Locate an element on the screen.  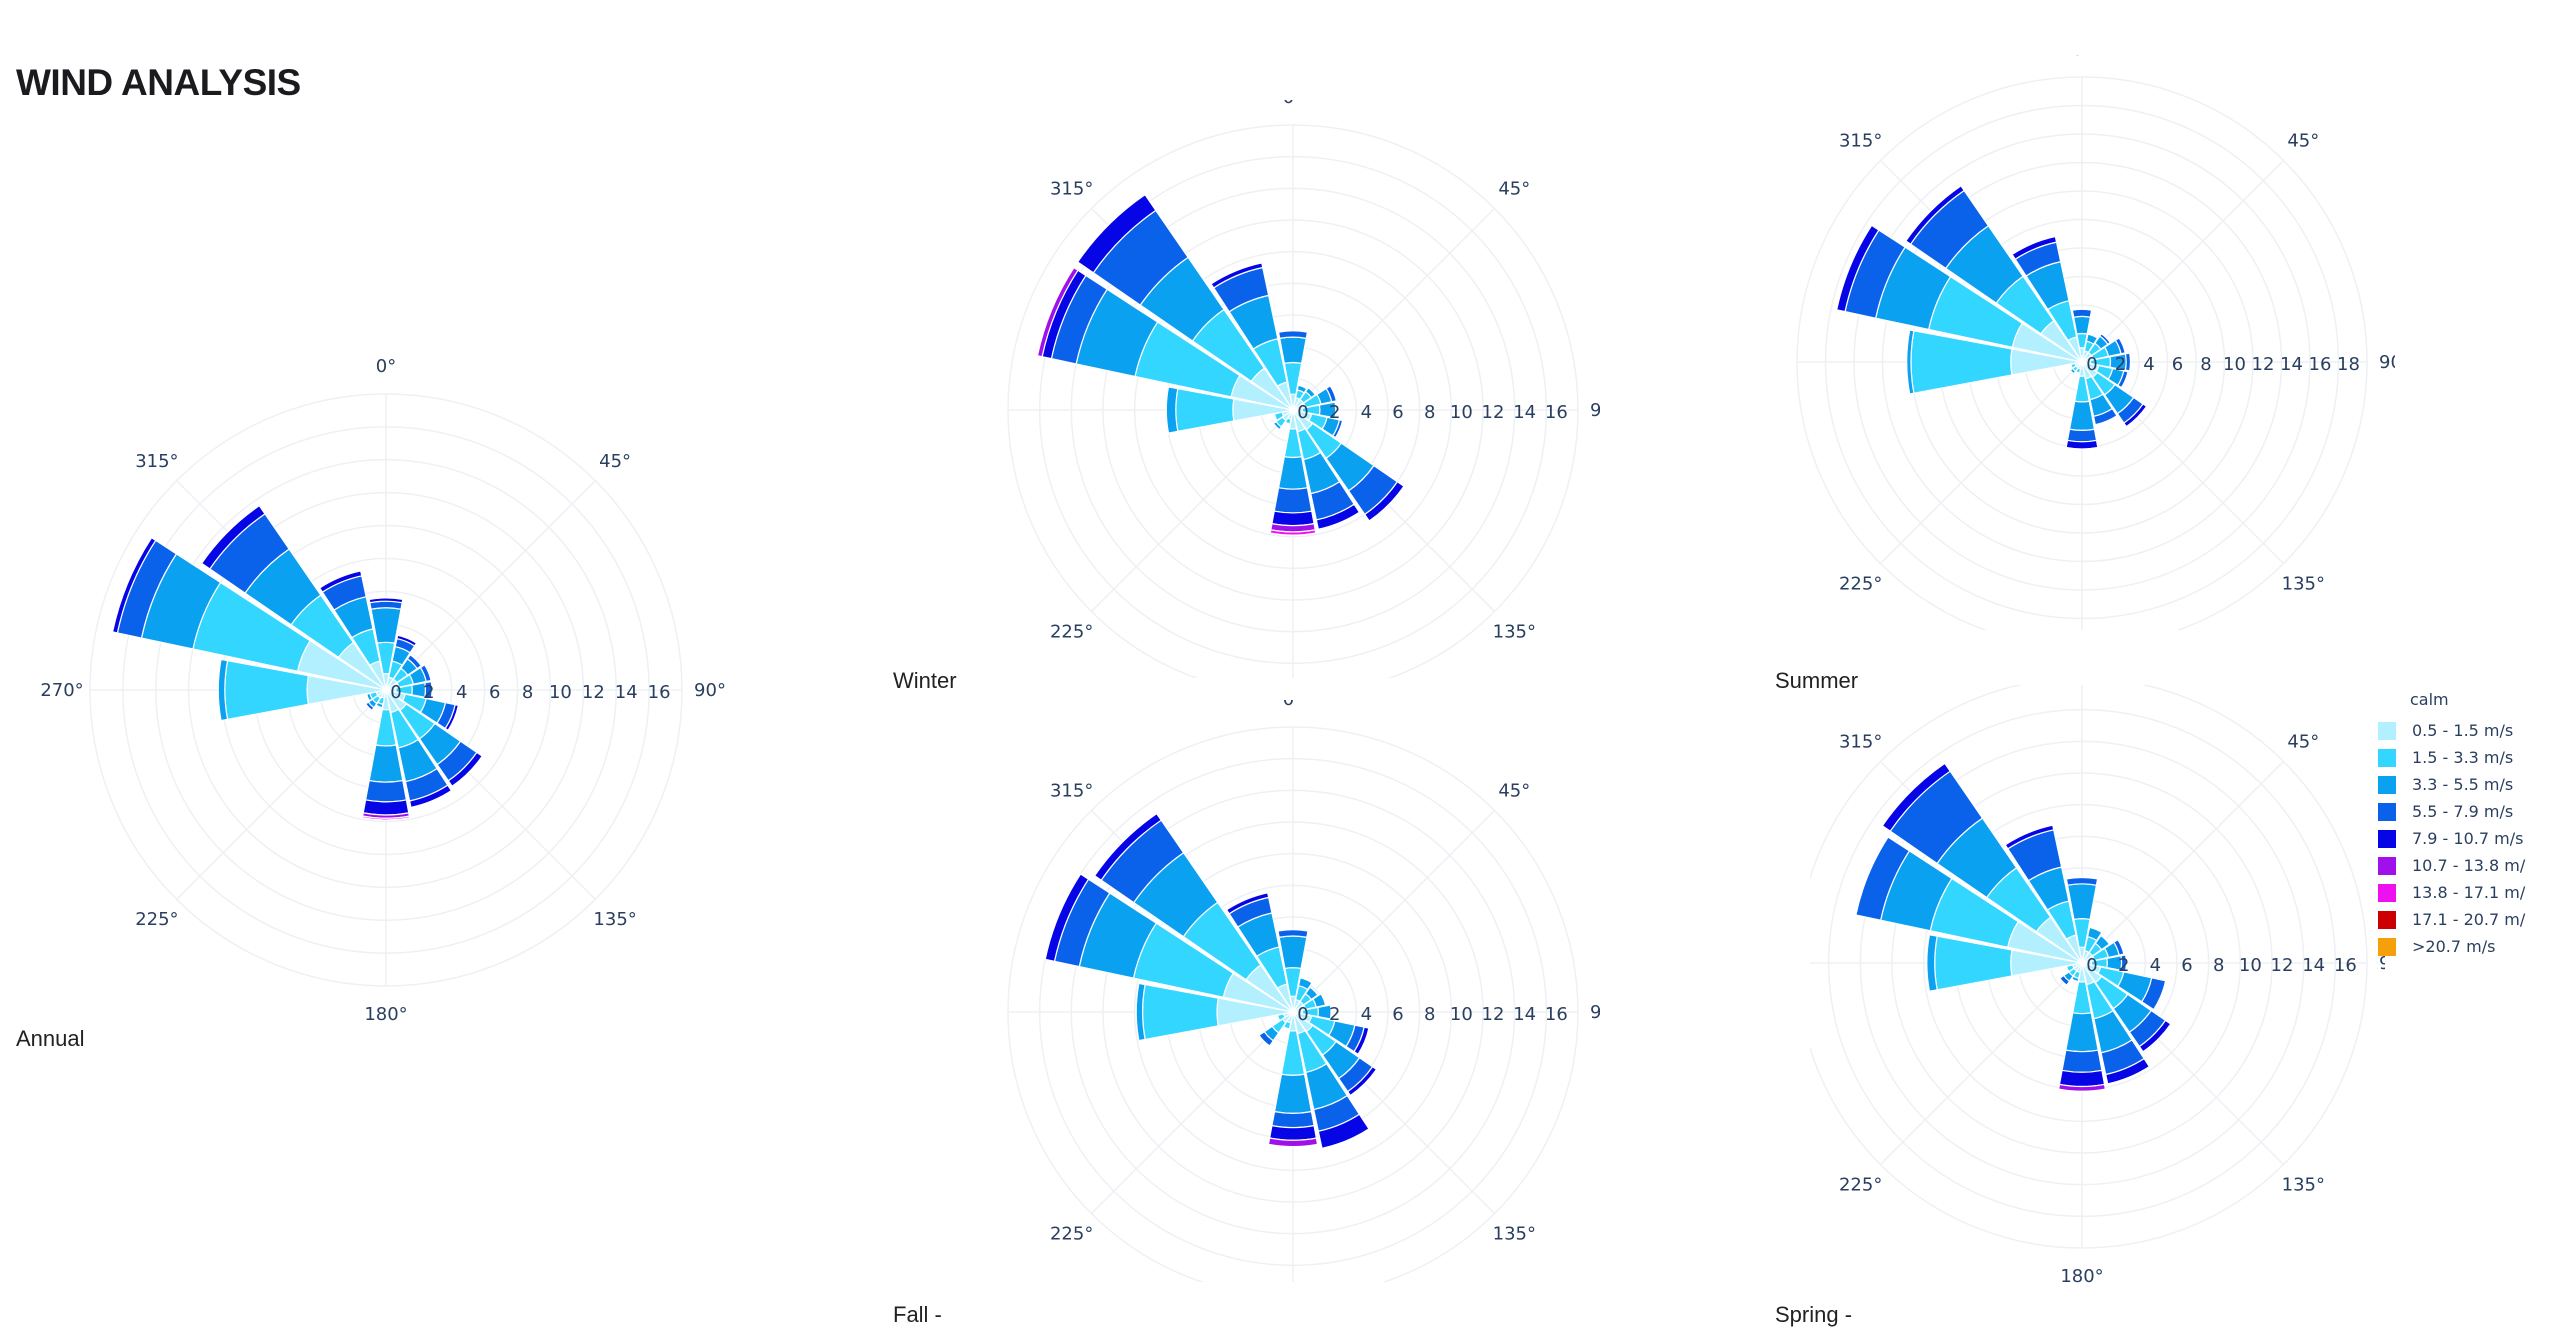
fall-caption: Fall - is located at coordinates (917, 1314).